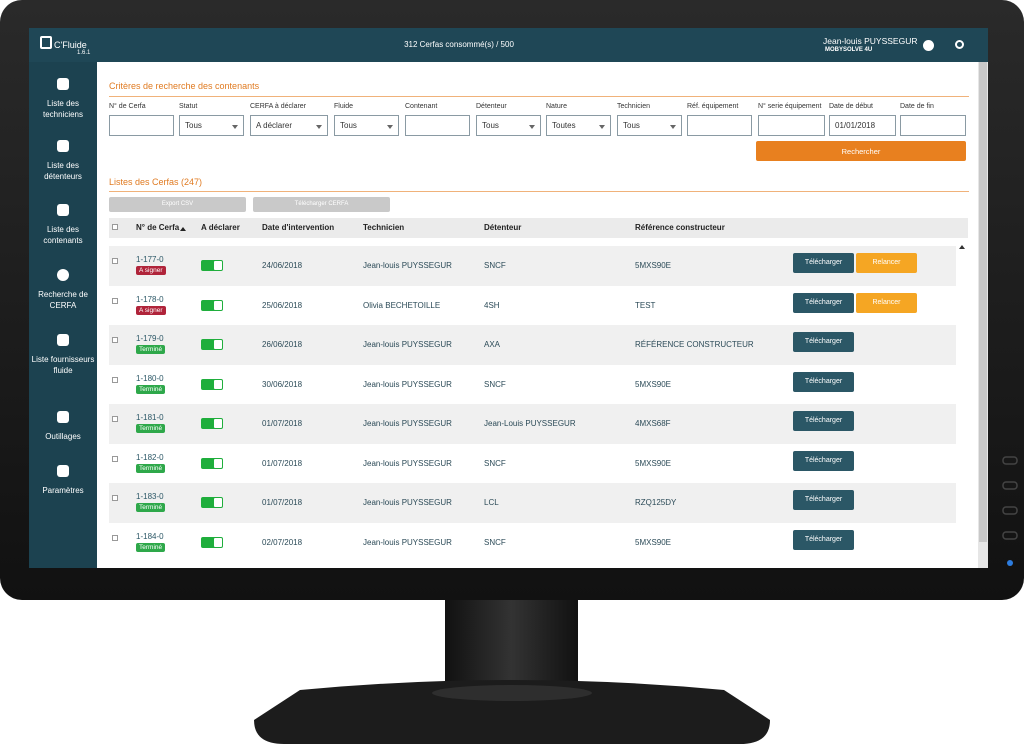 The image size is (1024, 744). Describe the element at coordinates (861, 151) in the screenshot. I see `search-button: Rechercher` at that location.